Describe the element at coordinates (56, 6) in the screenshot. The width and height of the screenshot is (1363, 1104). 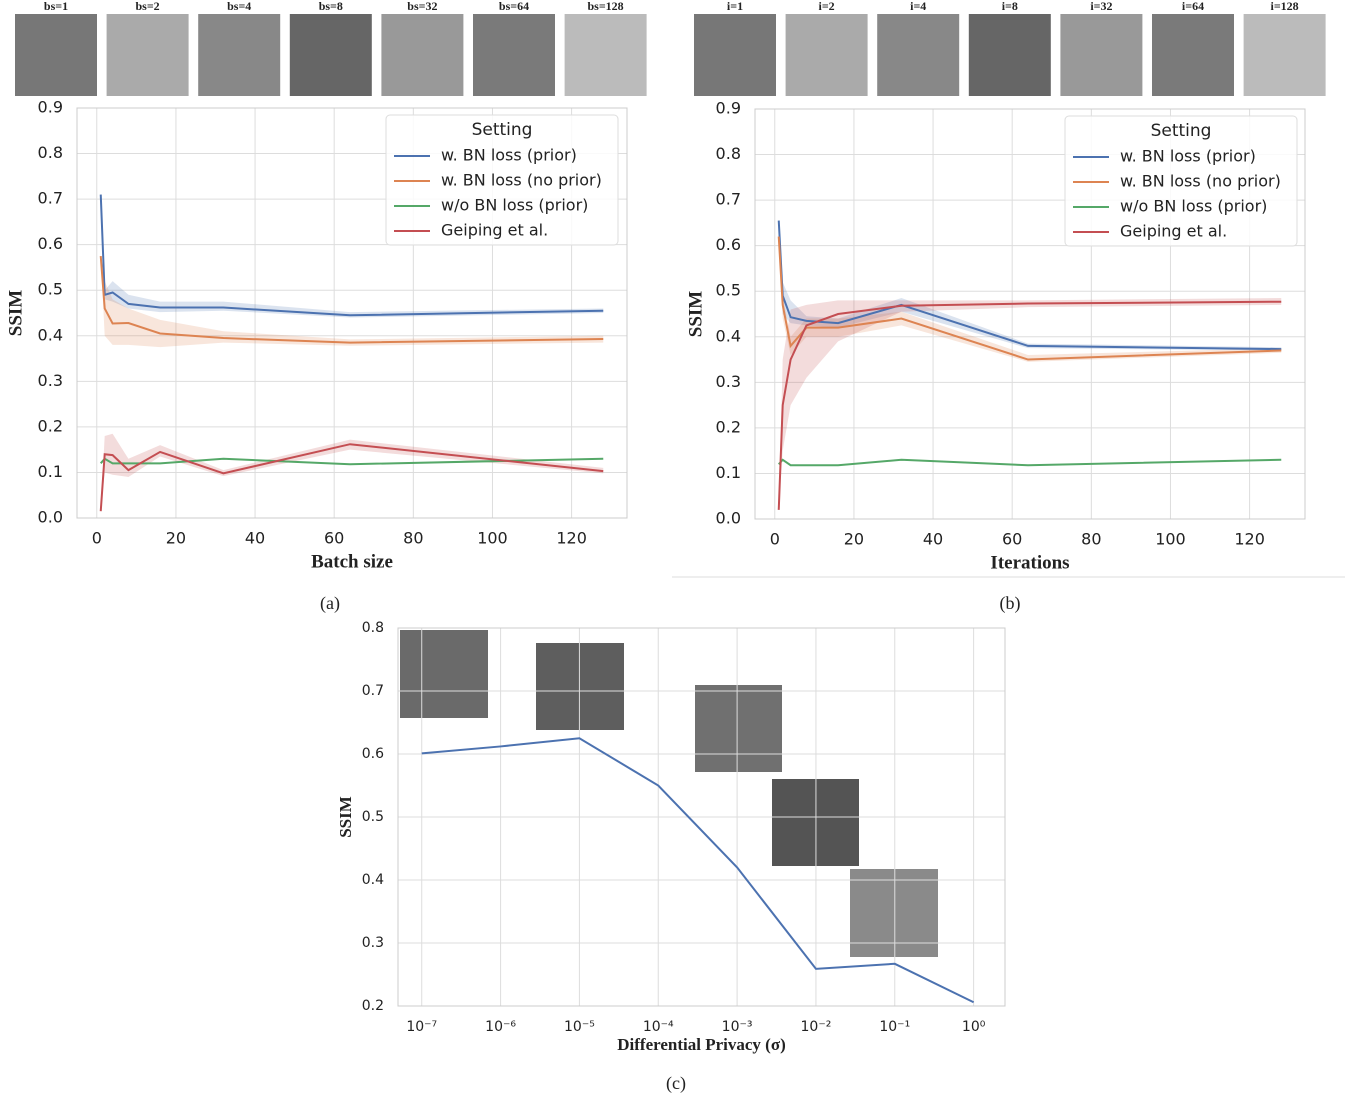
I see `thumbnail-label: bs=1` at that location.